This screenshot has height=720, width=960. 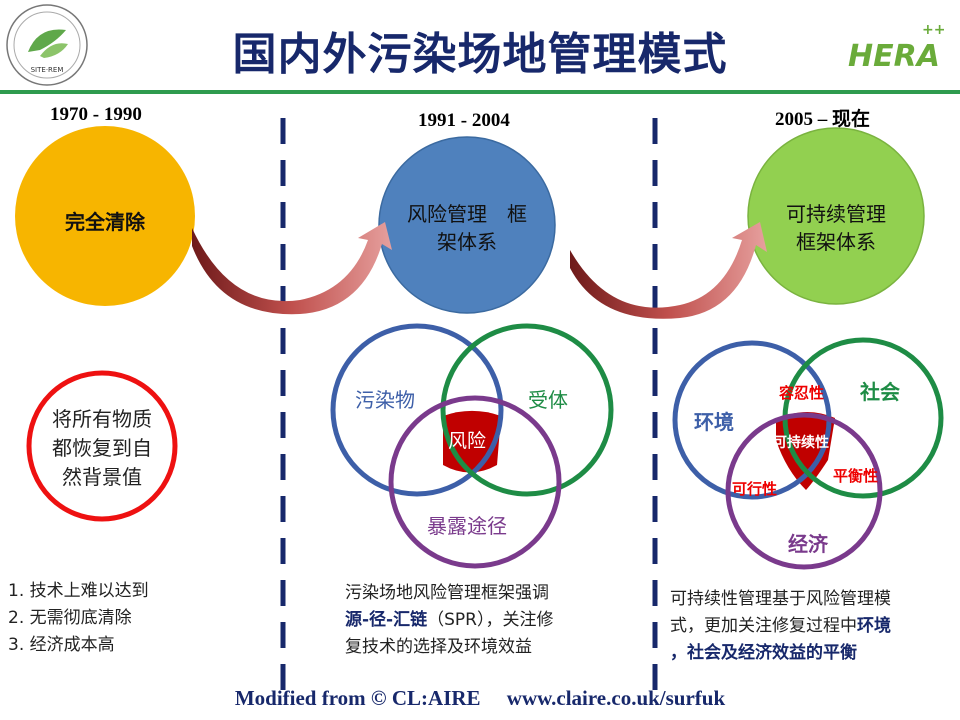 I want to click on note-line: ，社会及经济效益的平衡, so click(x=763, y=653).